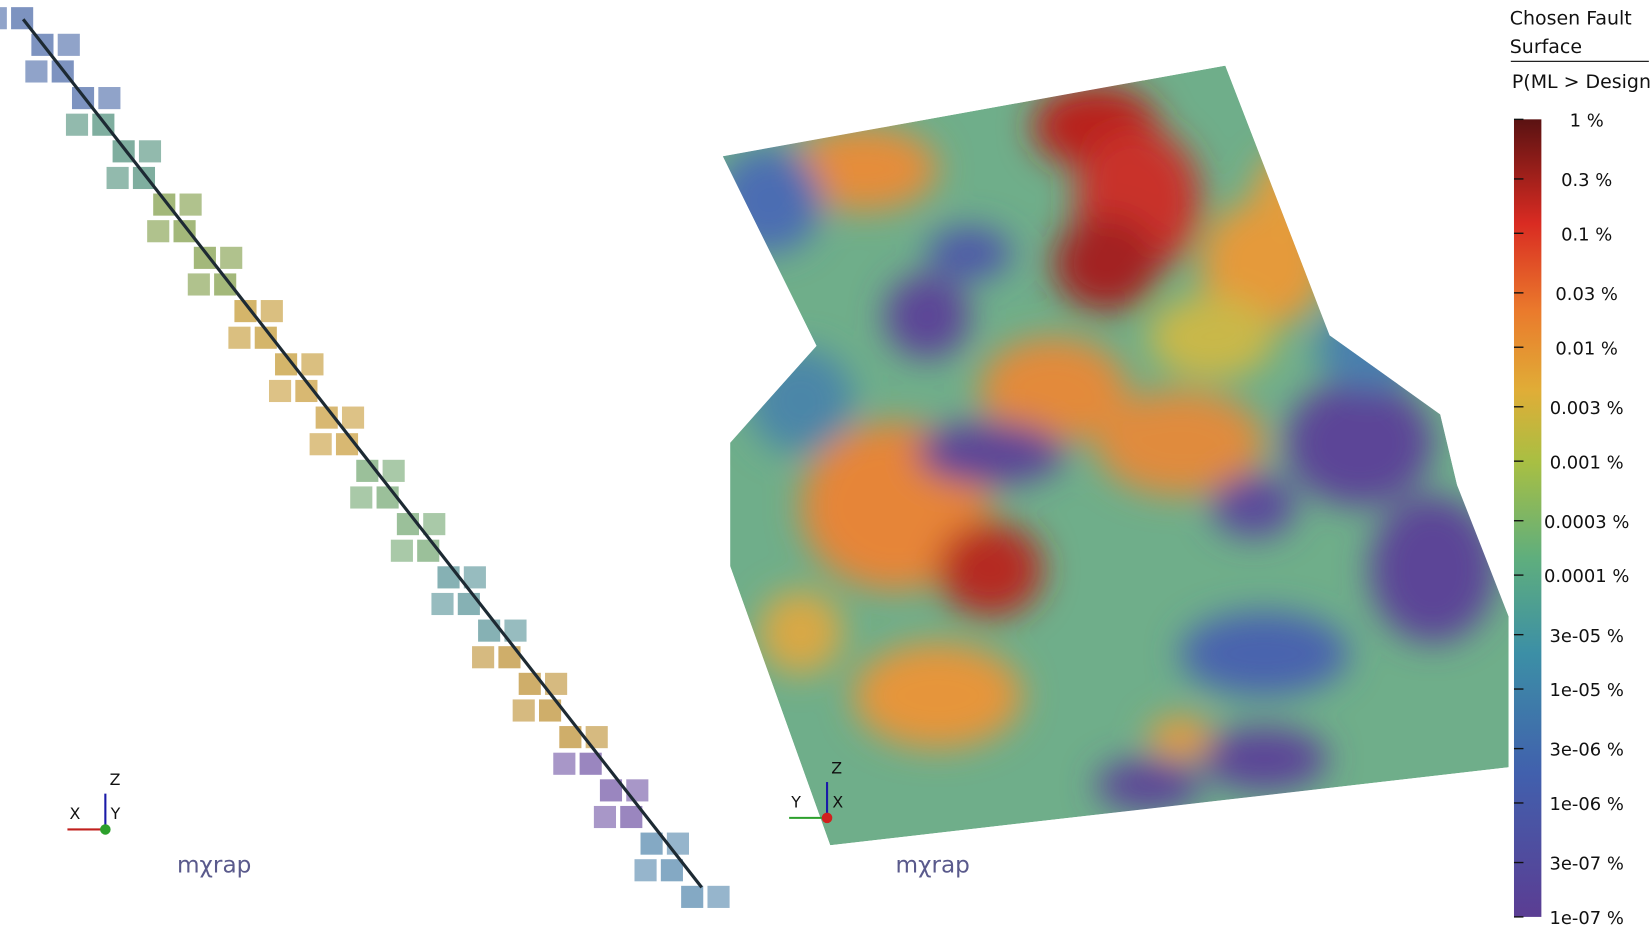 The image size is (1652, 933). What do you see at coordinates (1527, 518) in the screenshot?
I see `colorbar` at bounding box center [1527, 518].